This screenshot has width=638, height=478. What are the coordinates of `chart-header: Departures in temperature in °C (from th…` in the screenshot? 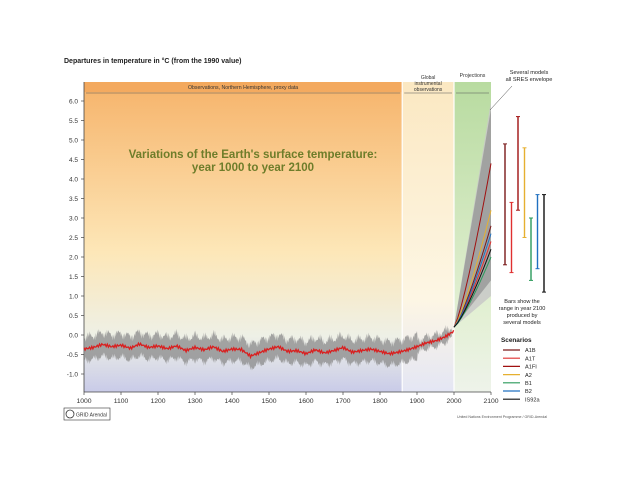 It's located at (152, 61).